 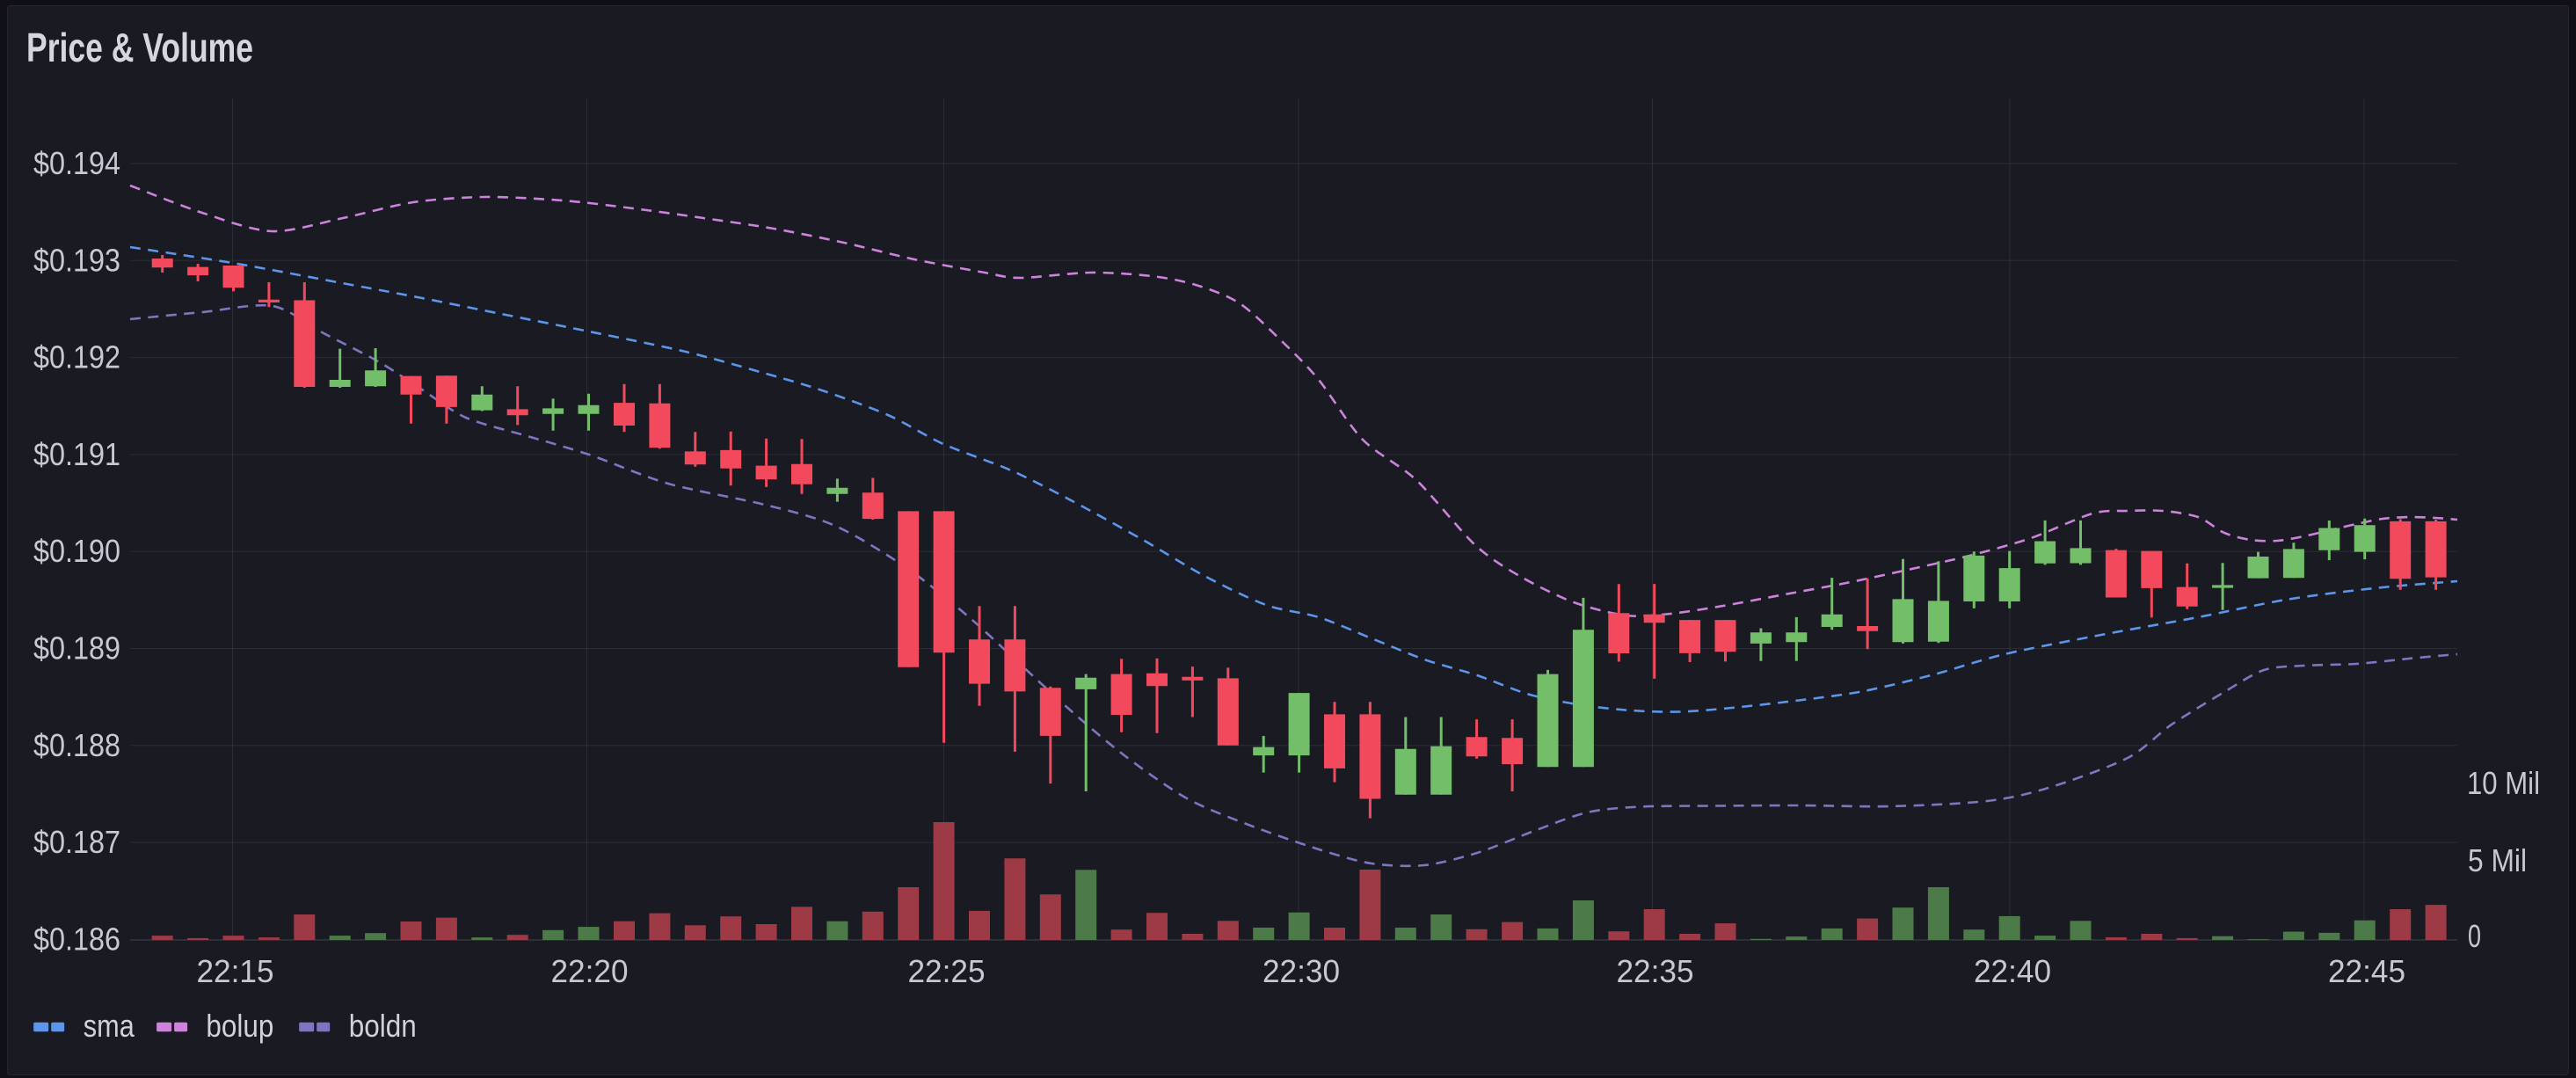 I want to click on svg-text: boldn, so click(x=383, y=1026).